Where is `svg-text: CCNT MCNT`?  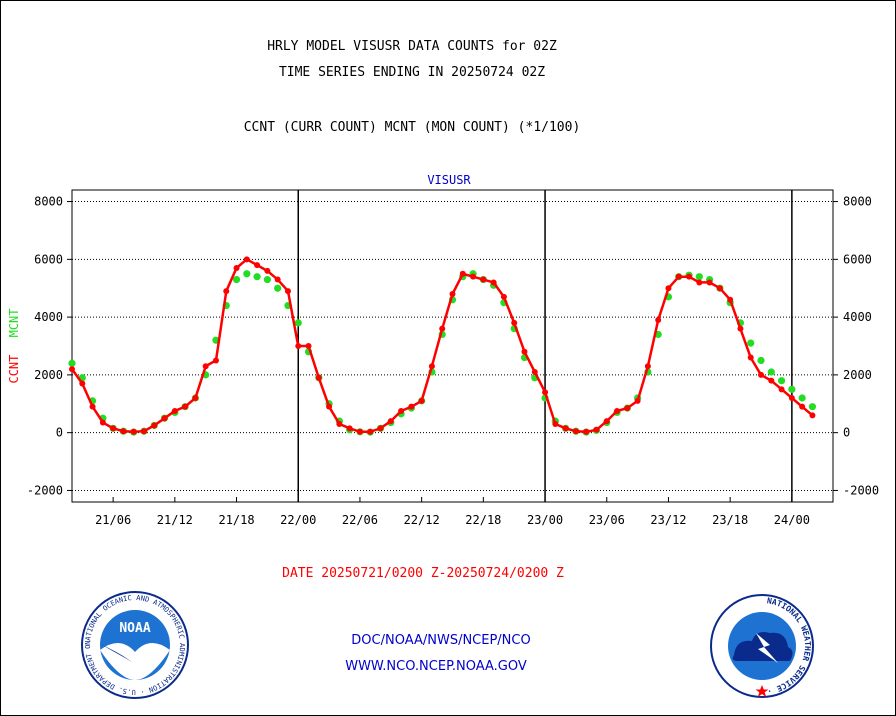 svg-text: CCNT MCNT is located at coordinates (14, 345).